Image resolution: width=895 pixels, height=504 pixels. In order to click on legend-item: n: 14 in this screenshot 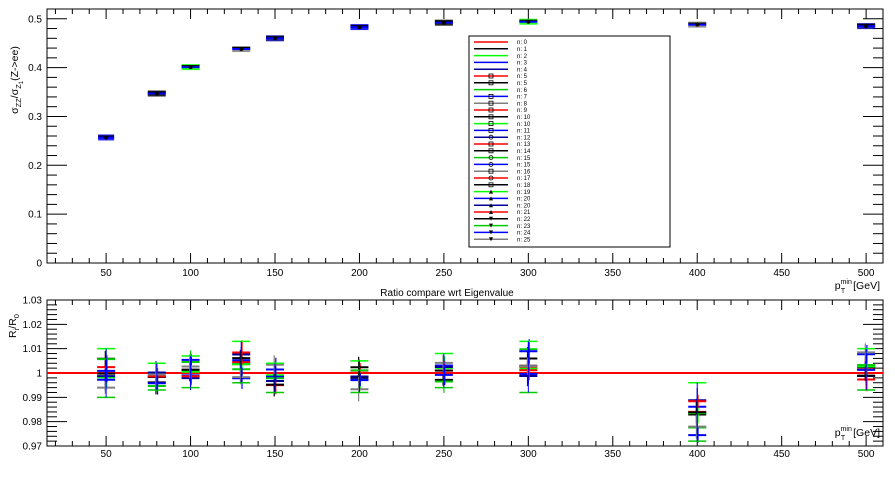, I will do `click(502, 151)`.